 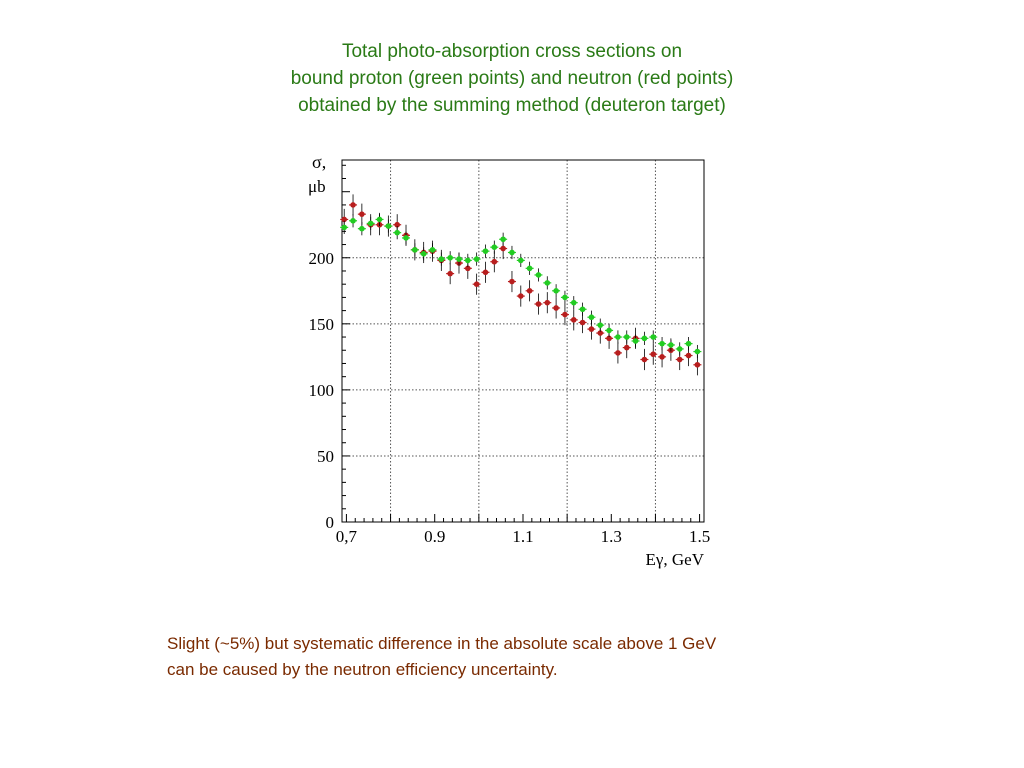 What do you see at coordinates (319, 162) in the screenshot?
I see `y-axis-label-line-1: σ,` at bounding box center [319, 162].